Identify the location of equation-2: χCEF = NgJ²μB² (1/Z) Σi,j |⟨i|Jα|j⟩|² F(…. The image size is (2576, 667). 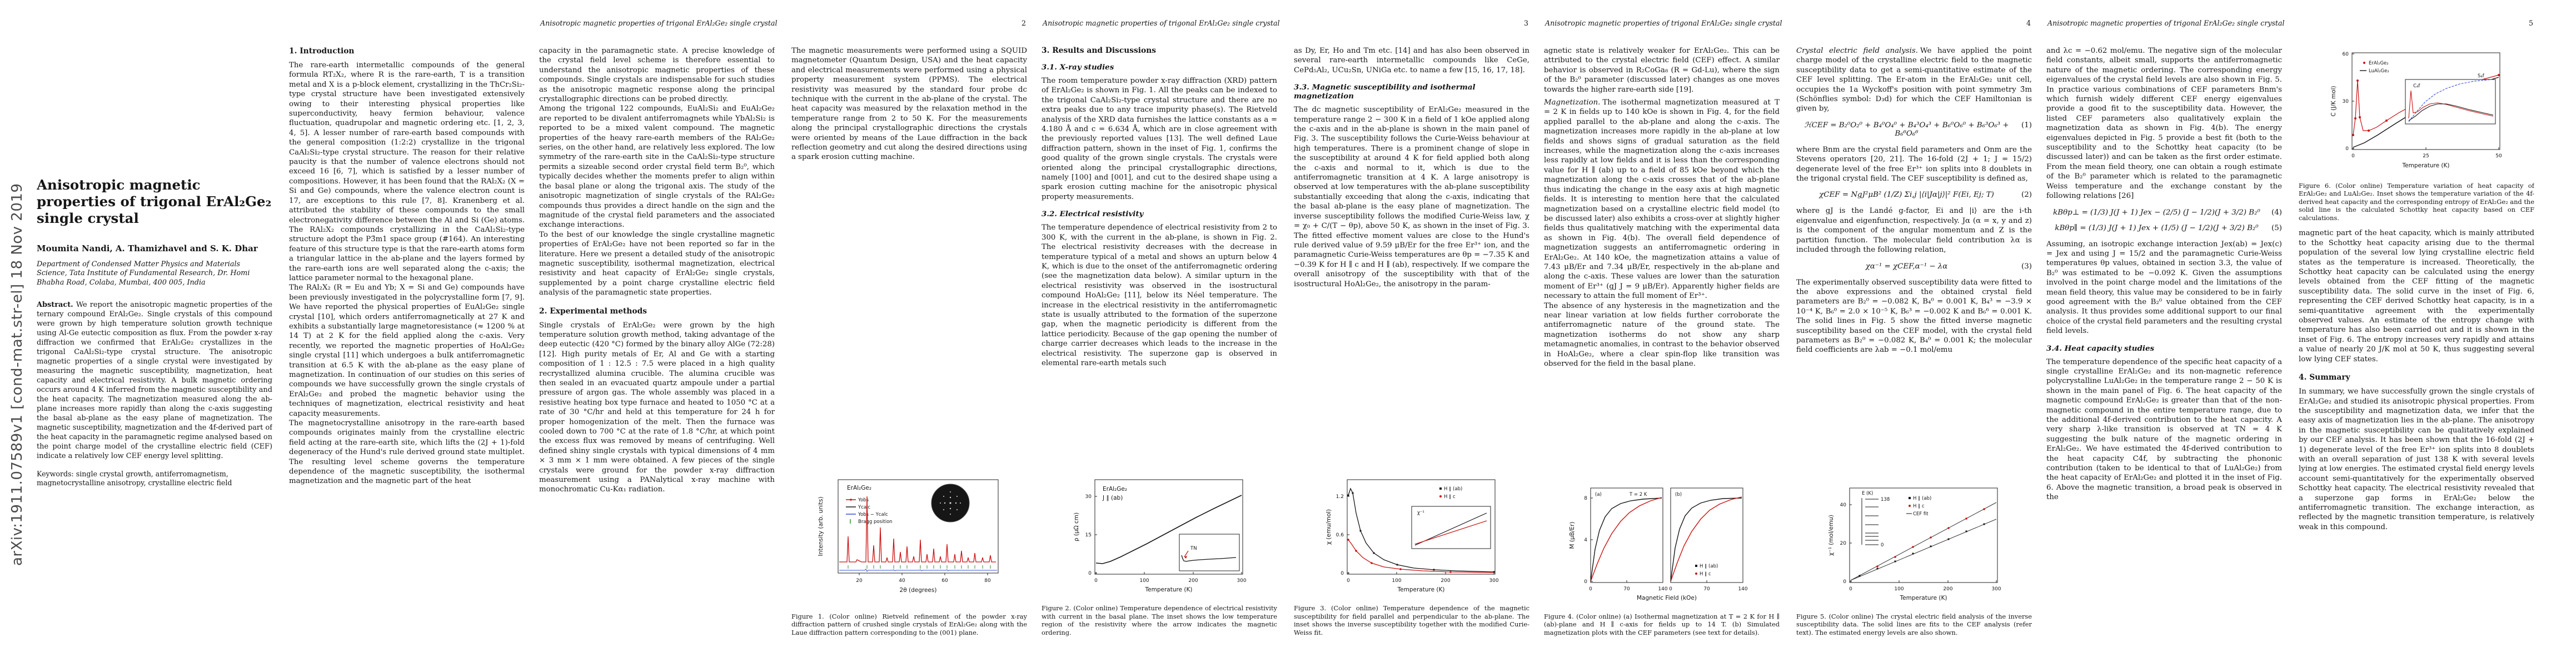
(1914, 195).